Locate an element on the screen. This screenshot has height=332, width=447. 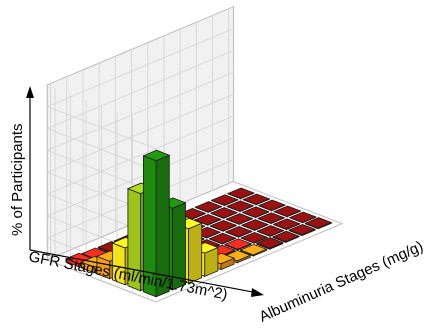
bar-gfr1-alb11 is located at coordinates (240, 193).